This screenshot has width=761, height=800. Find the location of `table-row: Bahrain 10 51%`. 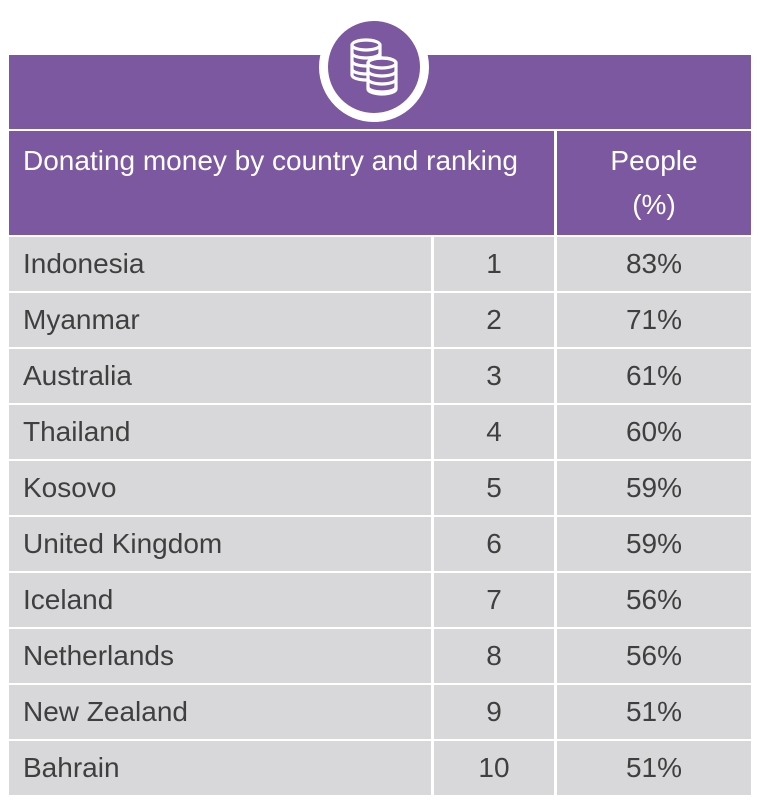

table-row: Bahrain 10 51% is located at coordinates (380, 768).